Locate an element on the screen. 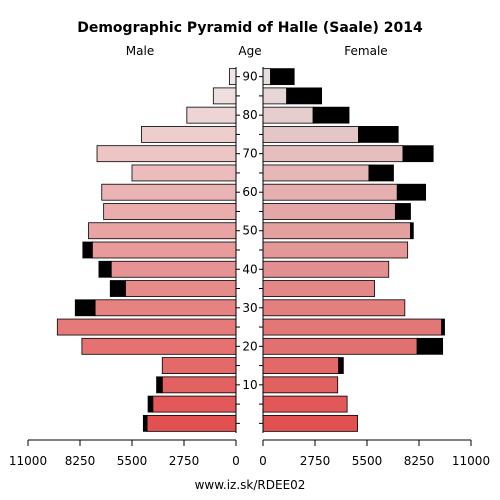  age-label: Age is located at coordinates (249, 51).